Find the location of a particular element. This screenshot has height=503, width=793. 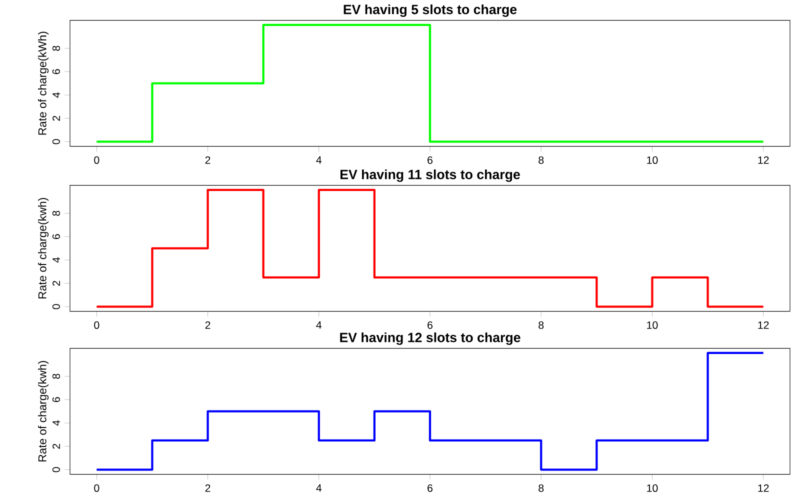

chart-title: EV having 5 slots to charge is located at coordinates (430, 10).